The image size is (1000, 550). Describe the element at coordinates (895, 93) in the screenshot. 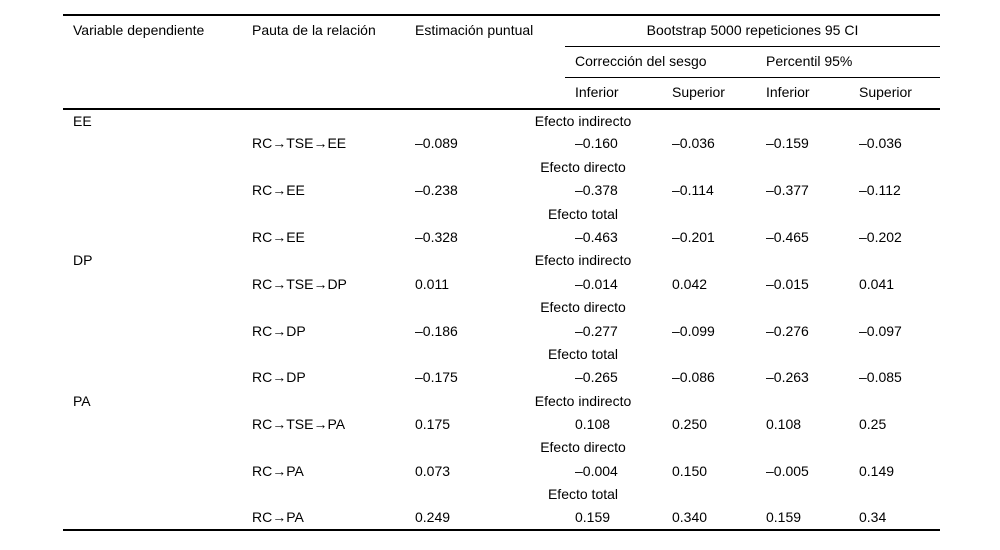

I see `col-header-percentile-upper: Superior` at that location.